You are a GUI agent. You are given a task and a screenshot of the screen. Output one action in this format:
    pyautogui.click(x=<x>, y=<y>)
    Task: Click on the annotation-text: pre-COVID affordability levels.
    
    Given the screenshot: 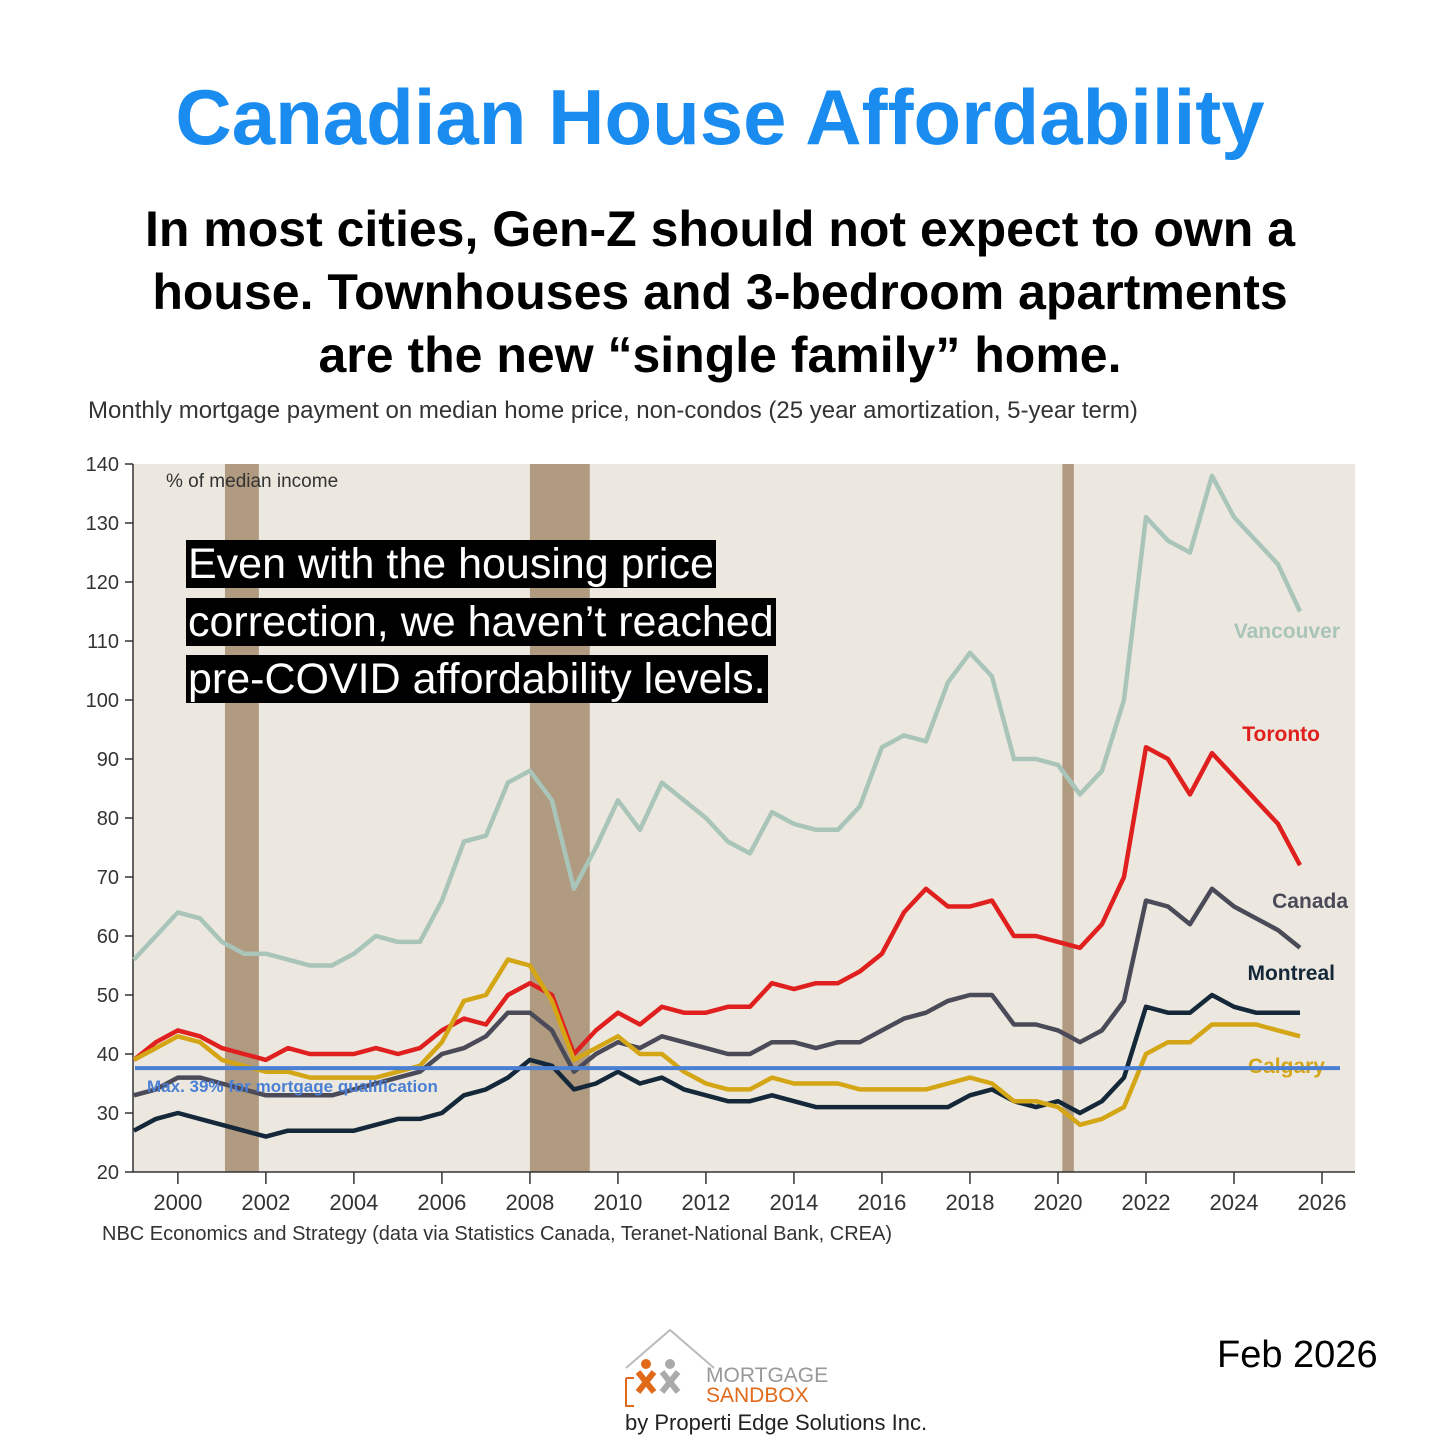 What is the action you would take?
    pyautogui.click(x=477, y=679)
    